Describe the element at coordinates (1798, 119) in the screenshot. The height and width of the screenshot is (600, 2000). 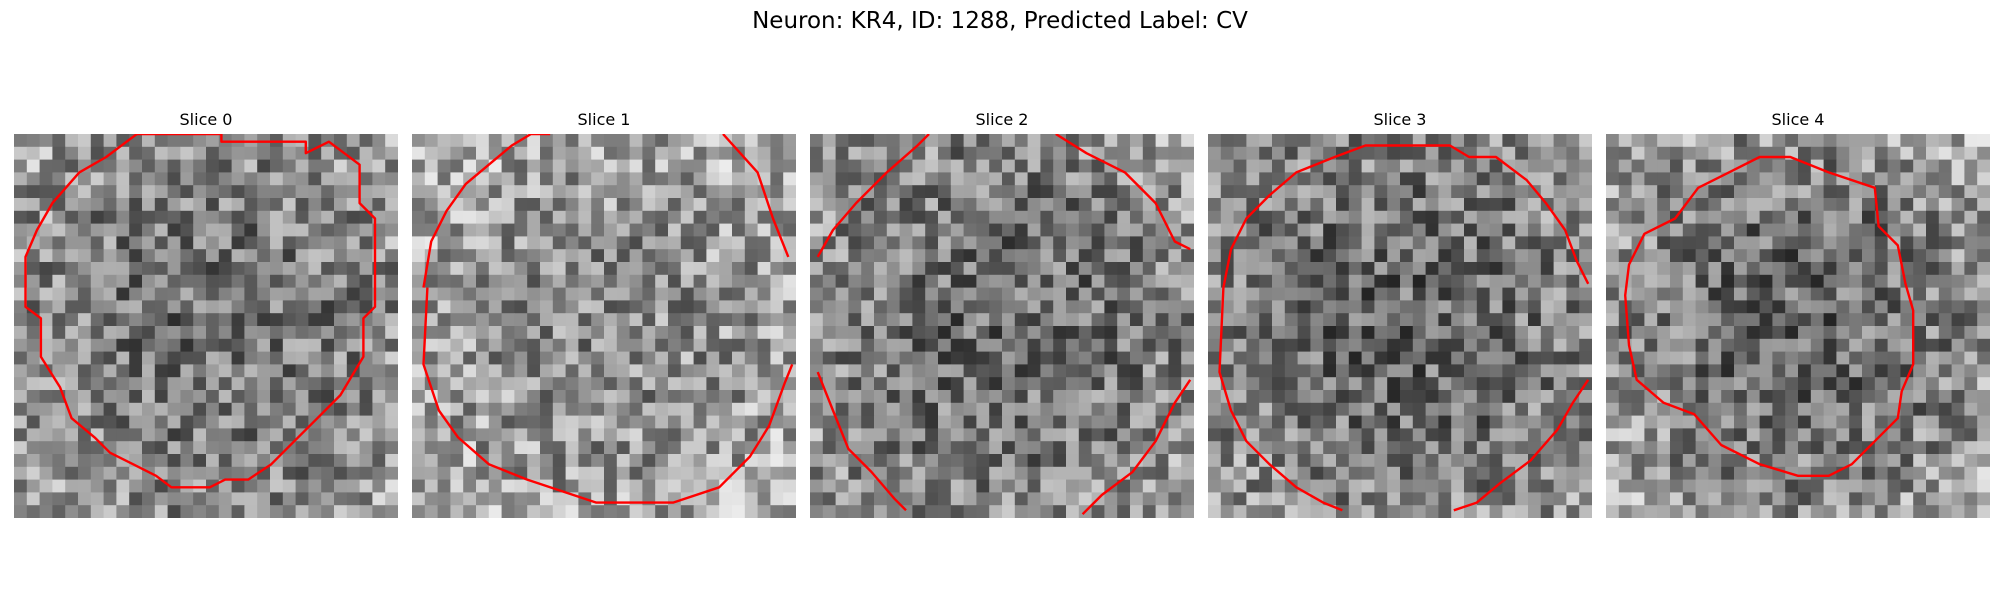
I see `slice-title: Slice 4` at that location.